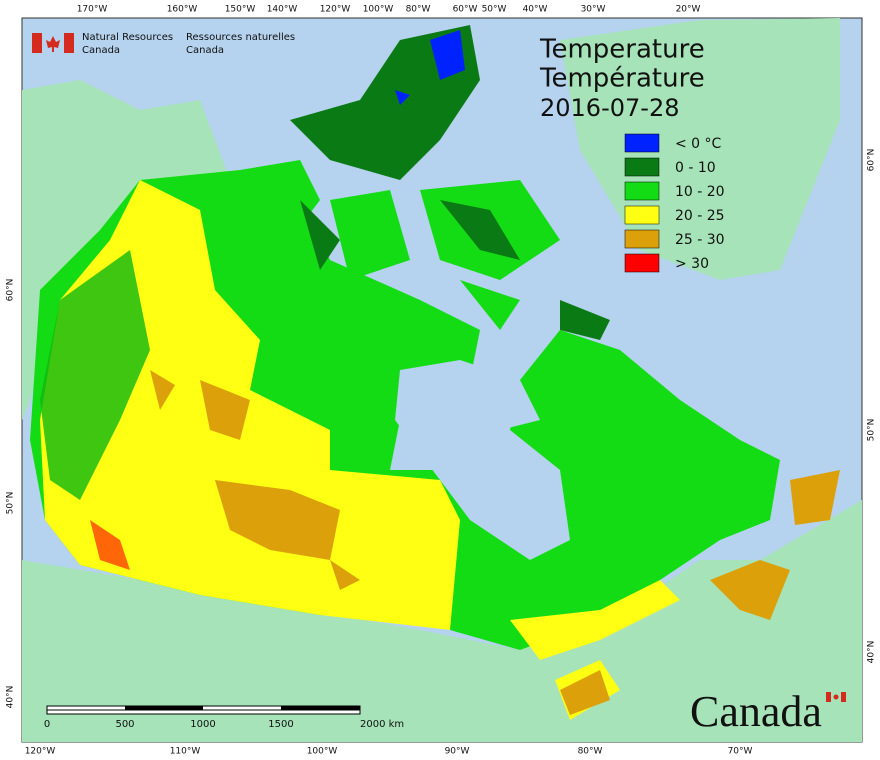 This screenshot has width=880, height=760. What do you see at coordinates (700, 592) in the screenshot?
I see `maritimes` at bounding box center [700, 592].